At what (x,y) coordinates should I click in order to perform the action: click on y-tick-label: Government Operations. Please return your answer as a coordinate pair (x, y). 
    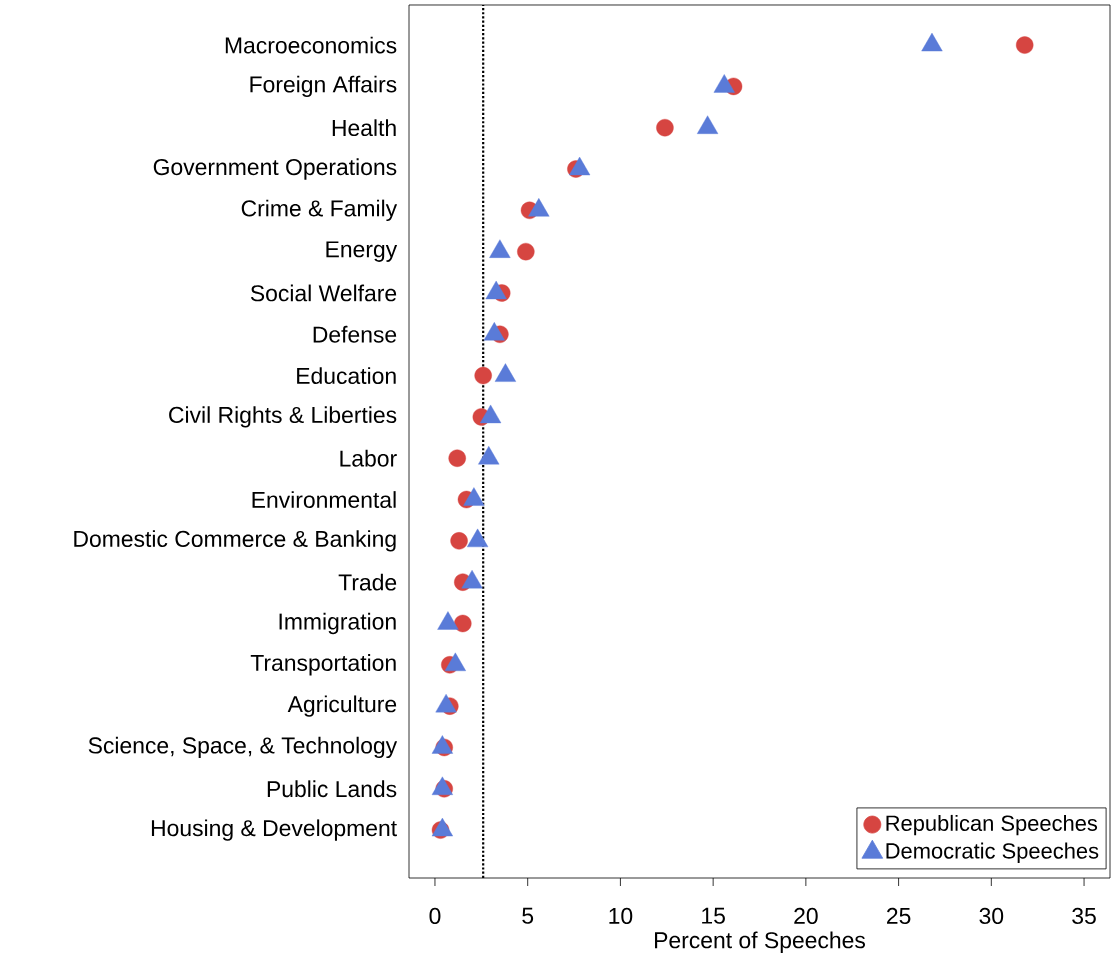
    Looking at the image, I should click on (275, 169).